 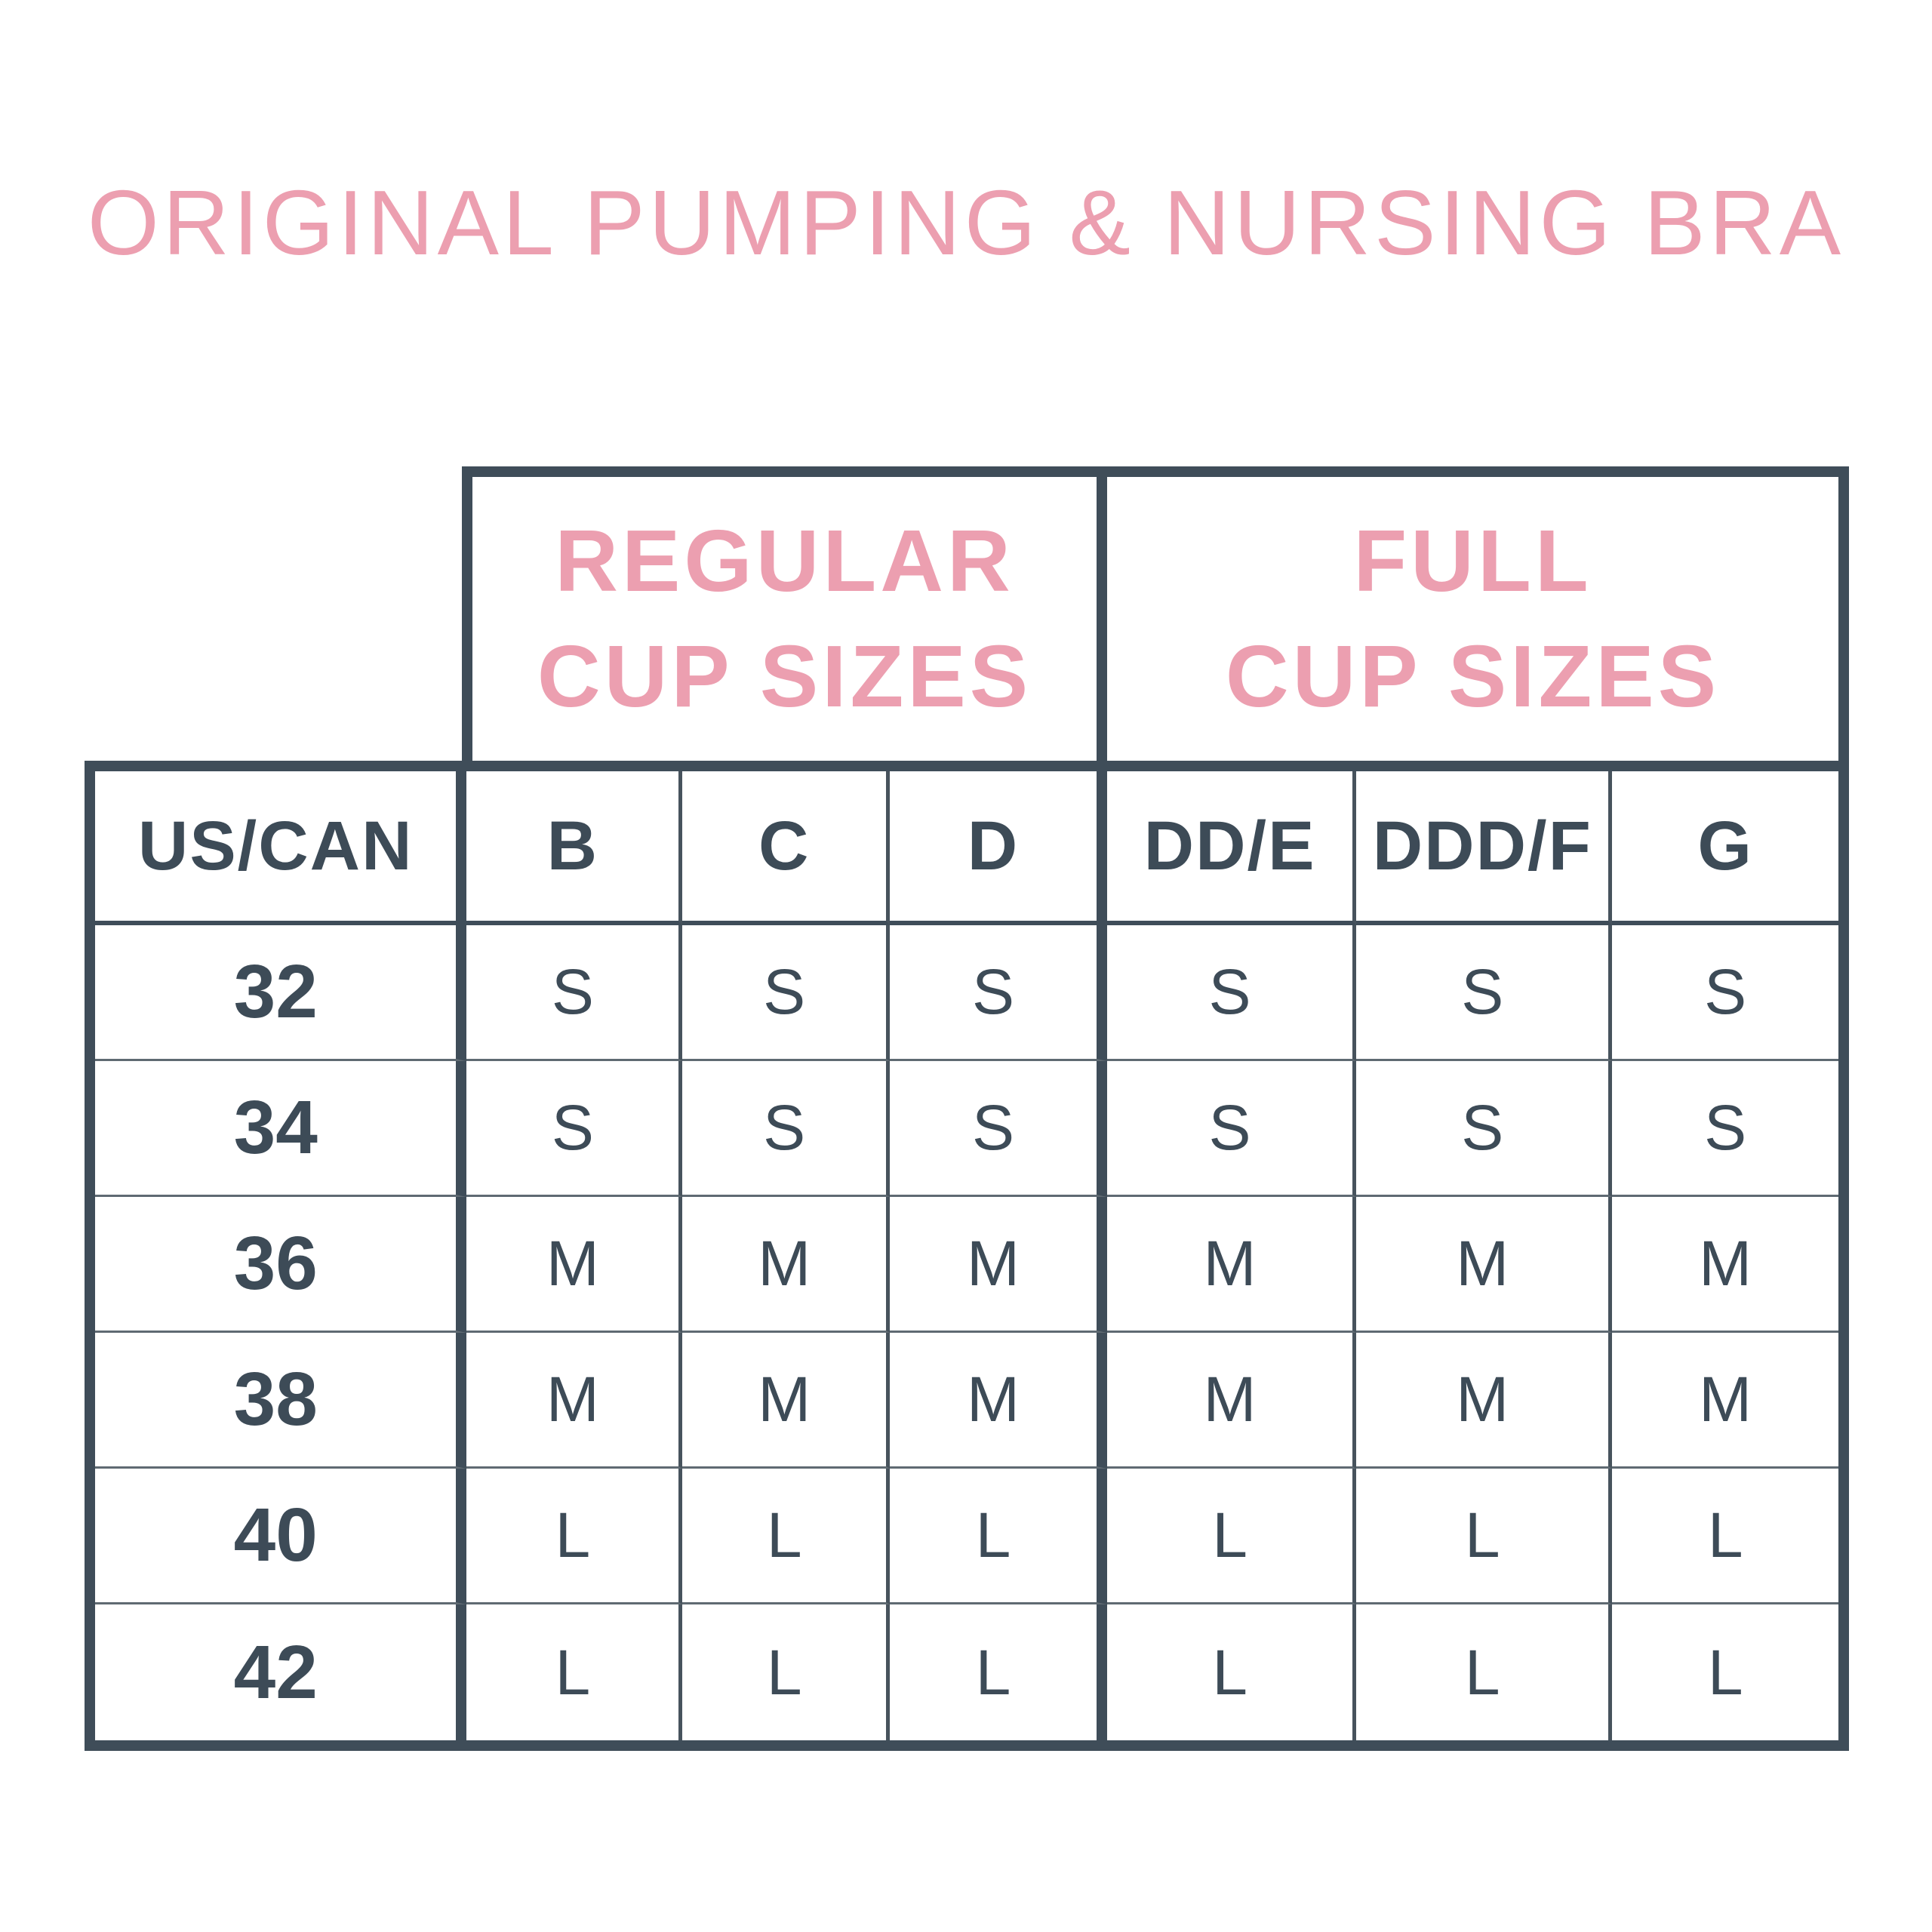 I want to click on group-header-full-line1: FULL, so click(x=1472, y=560).